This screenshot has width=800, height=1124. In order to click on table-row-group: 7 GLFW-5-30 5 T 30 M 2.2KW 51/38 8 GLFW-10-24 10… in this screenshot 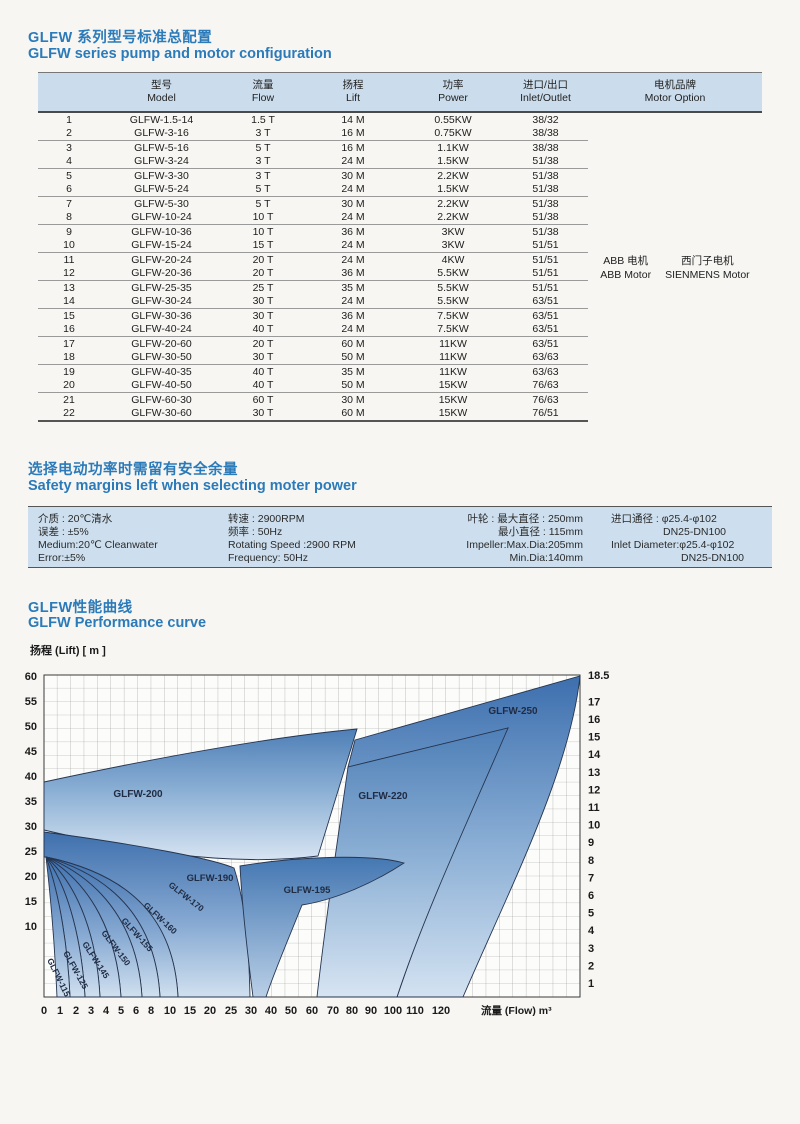, I will do `click(313, 211)`.